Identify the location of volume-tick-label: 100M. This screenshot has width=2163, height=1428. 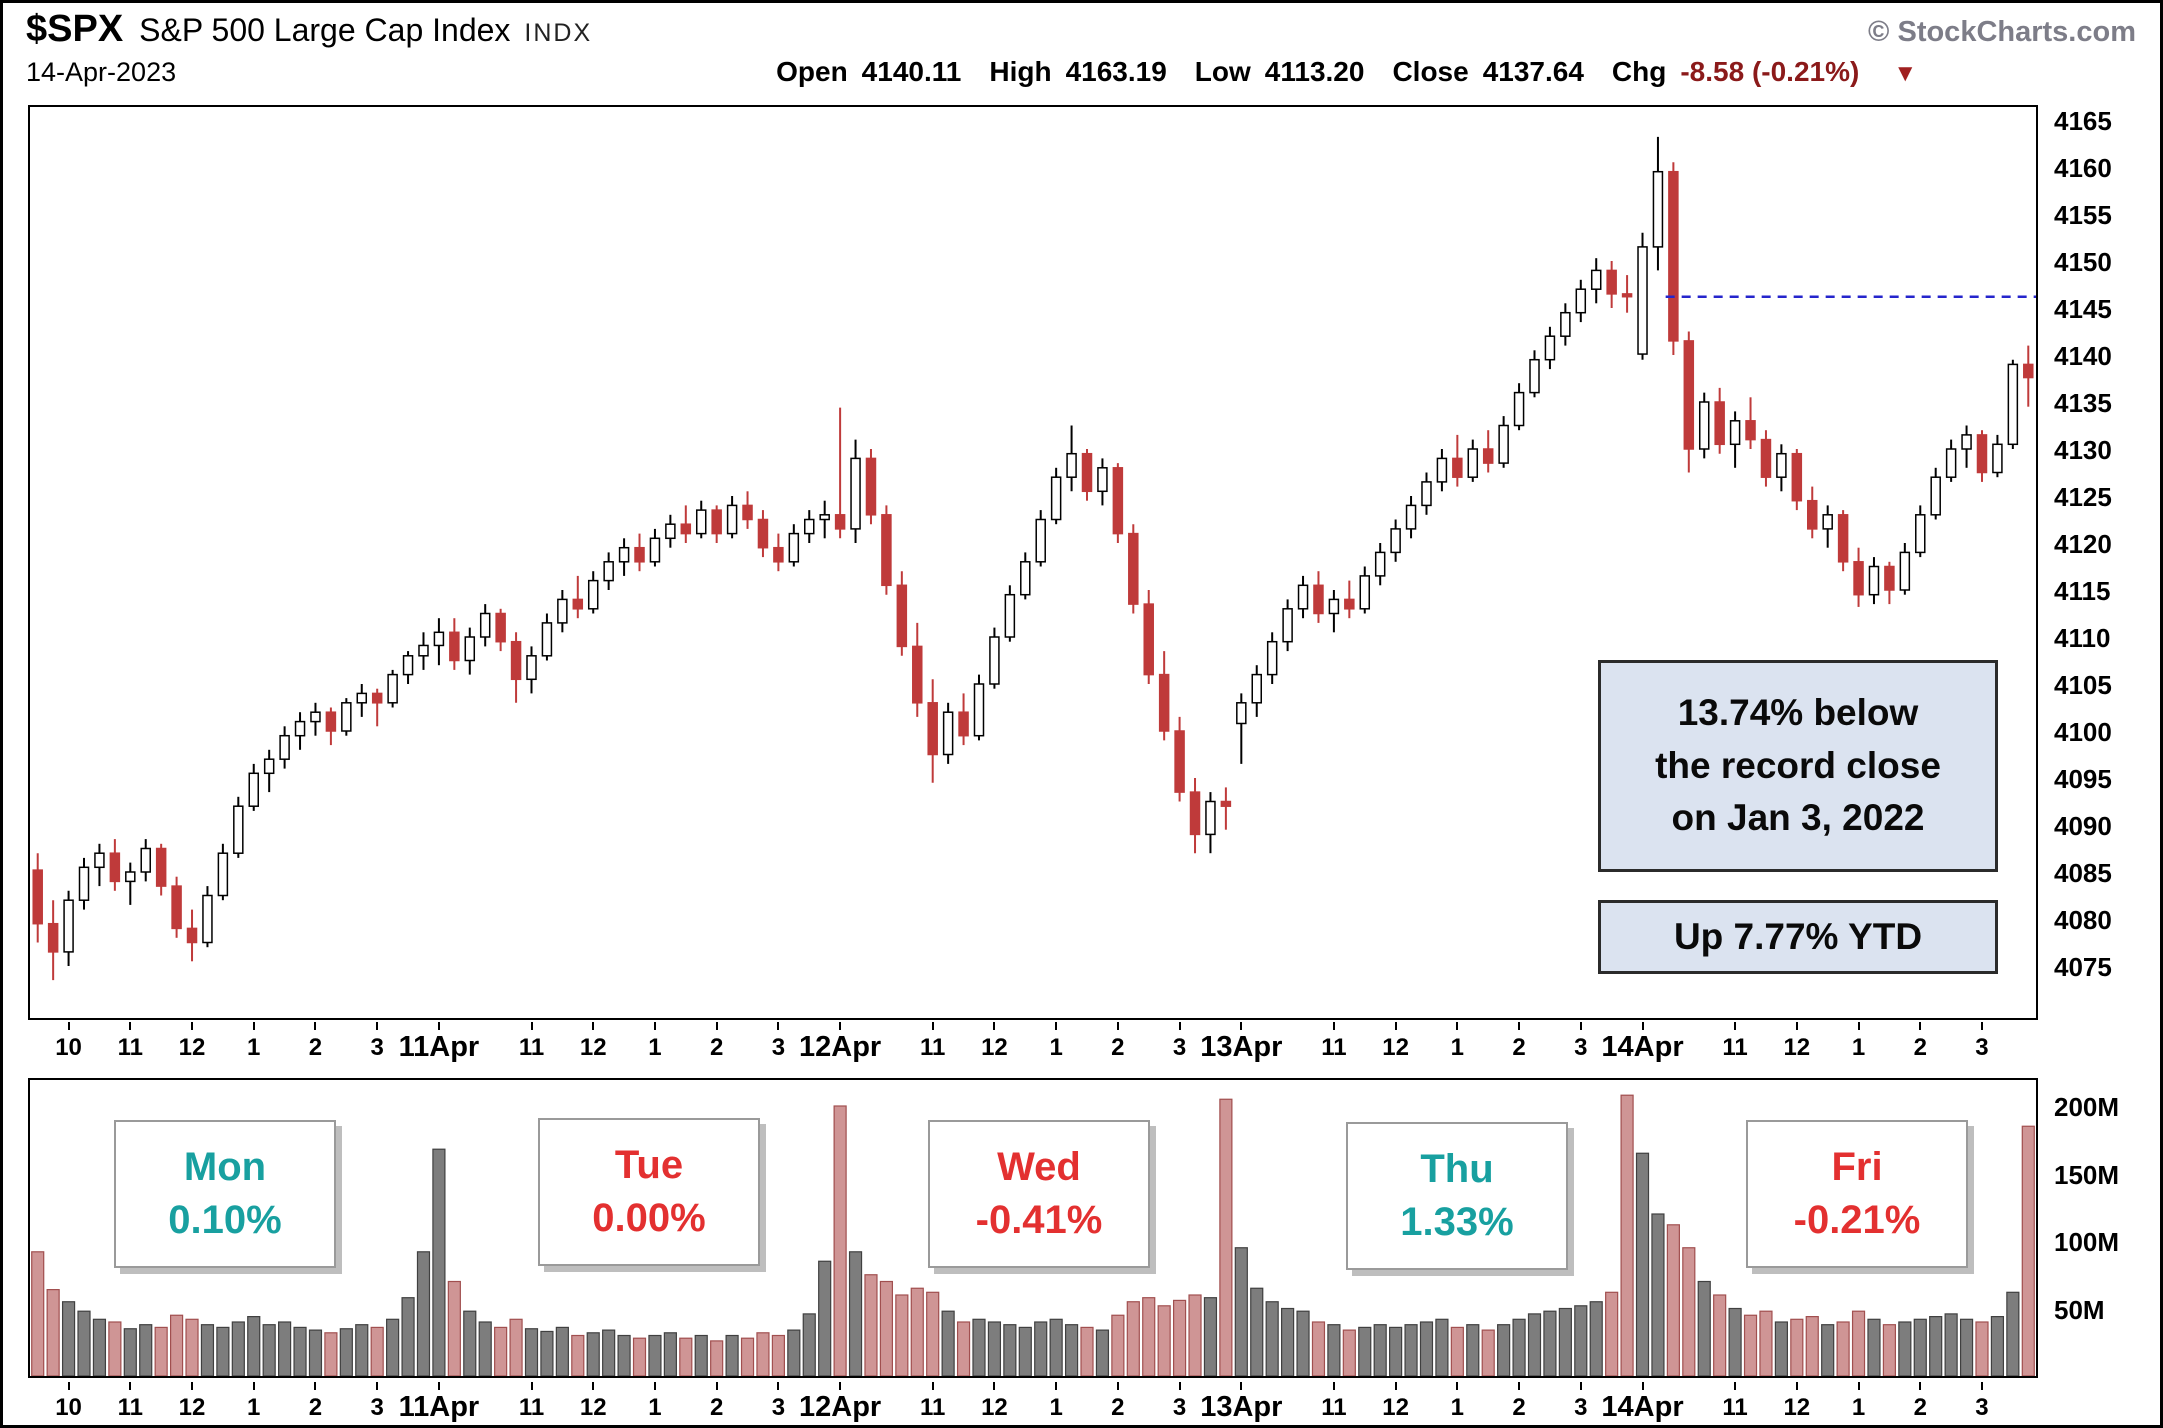
(2087, 1242).